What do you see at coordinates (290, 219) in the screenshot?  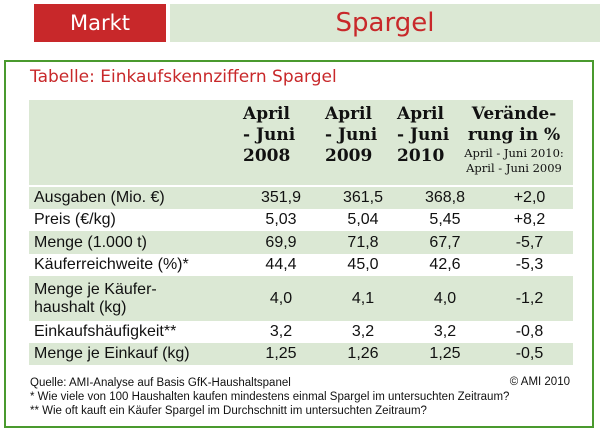 I see `table-row: Preis (€/kg) 5,03 5,04 5,45 +8,2` at bounding box center [290, 219].